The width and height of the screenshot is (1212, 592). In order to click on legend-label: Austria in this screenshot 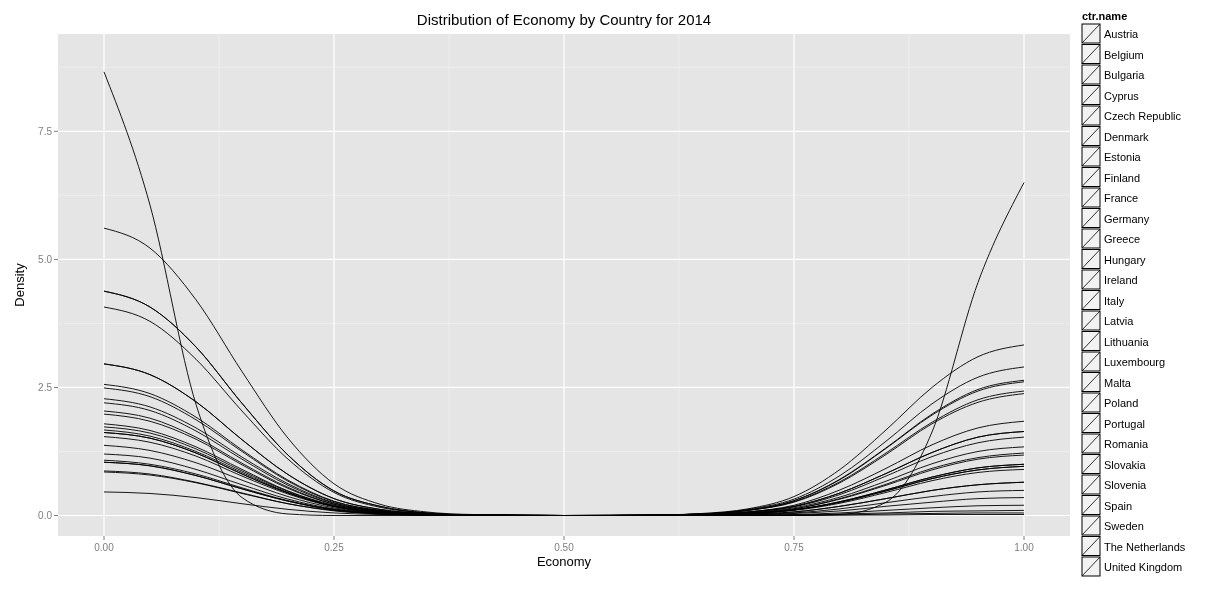, I will do `click(1122, 34)`.